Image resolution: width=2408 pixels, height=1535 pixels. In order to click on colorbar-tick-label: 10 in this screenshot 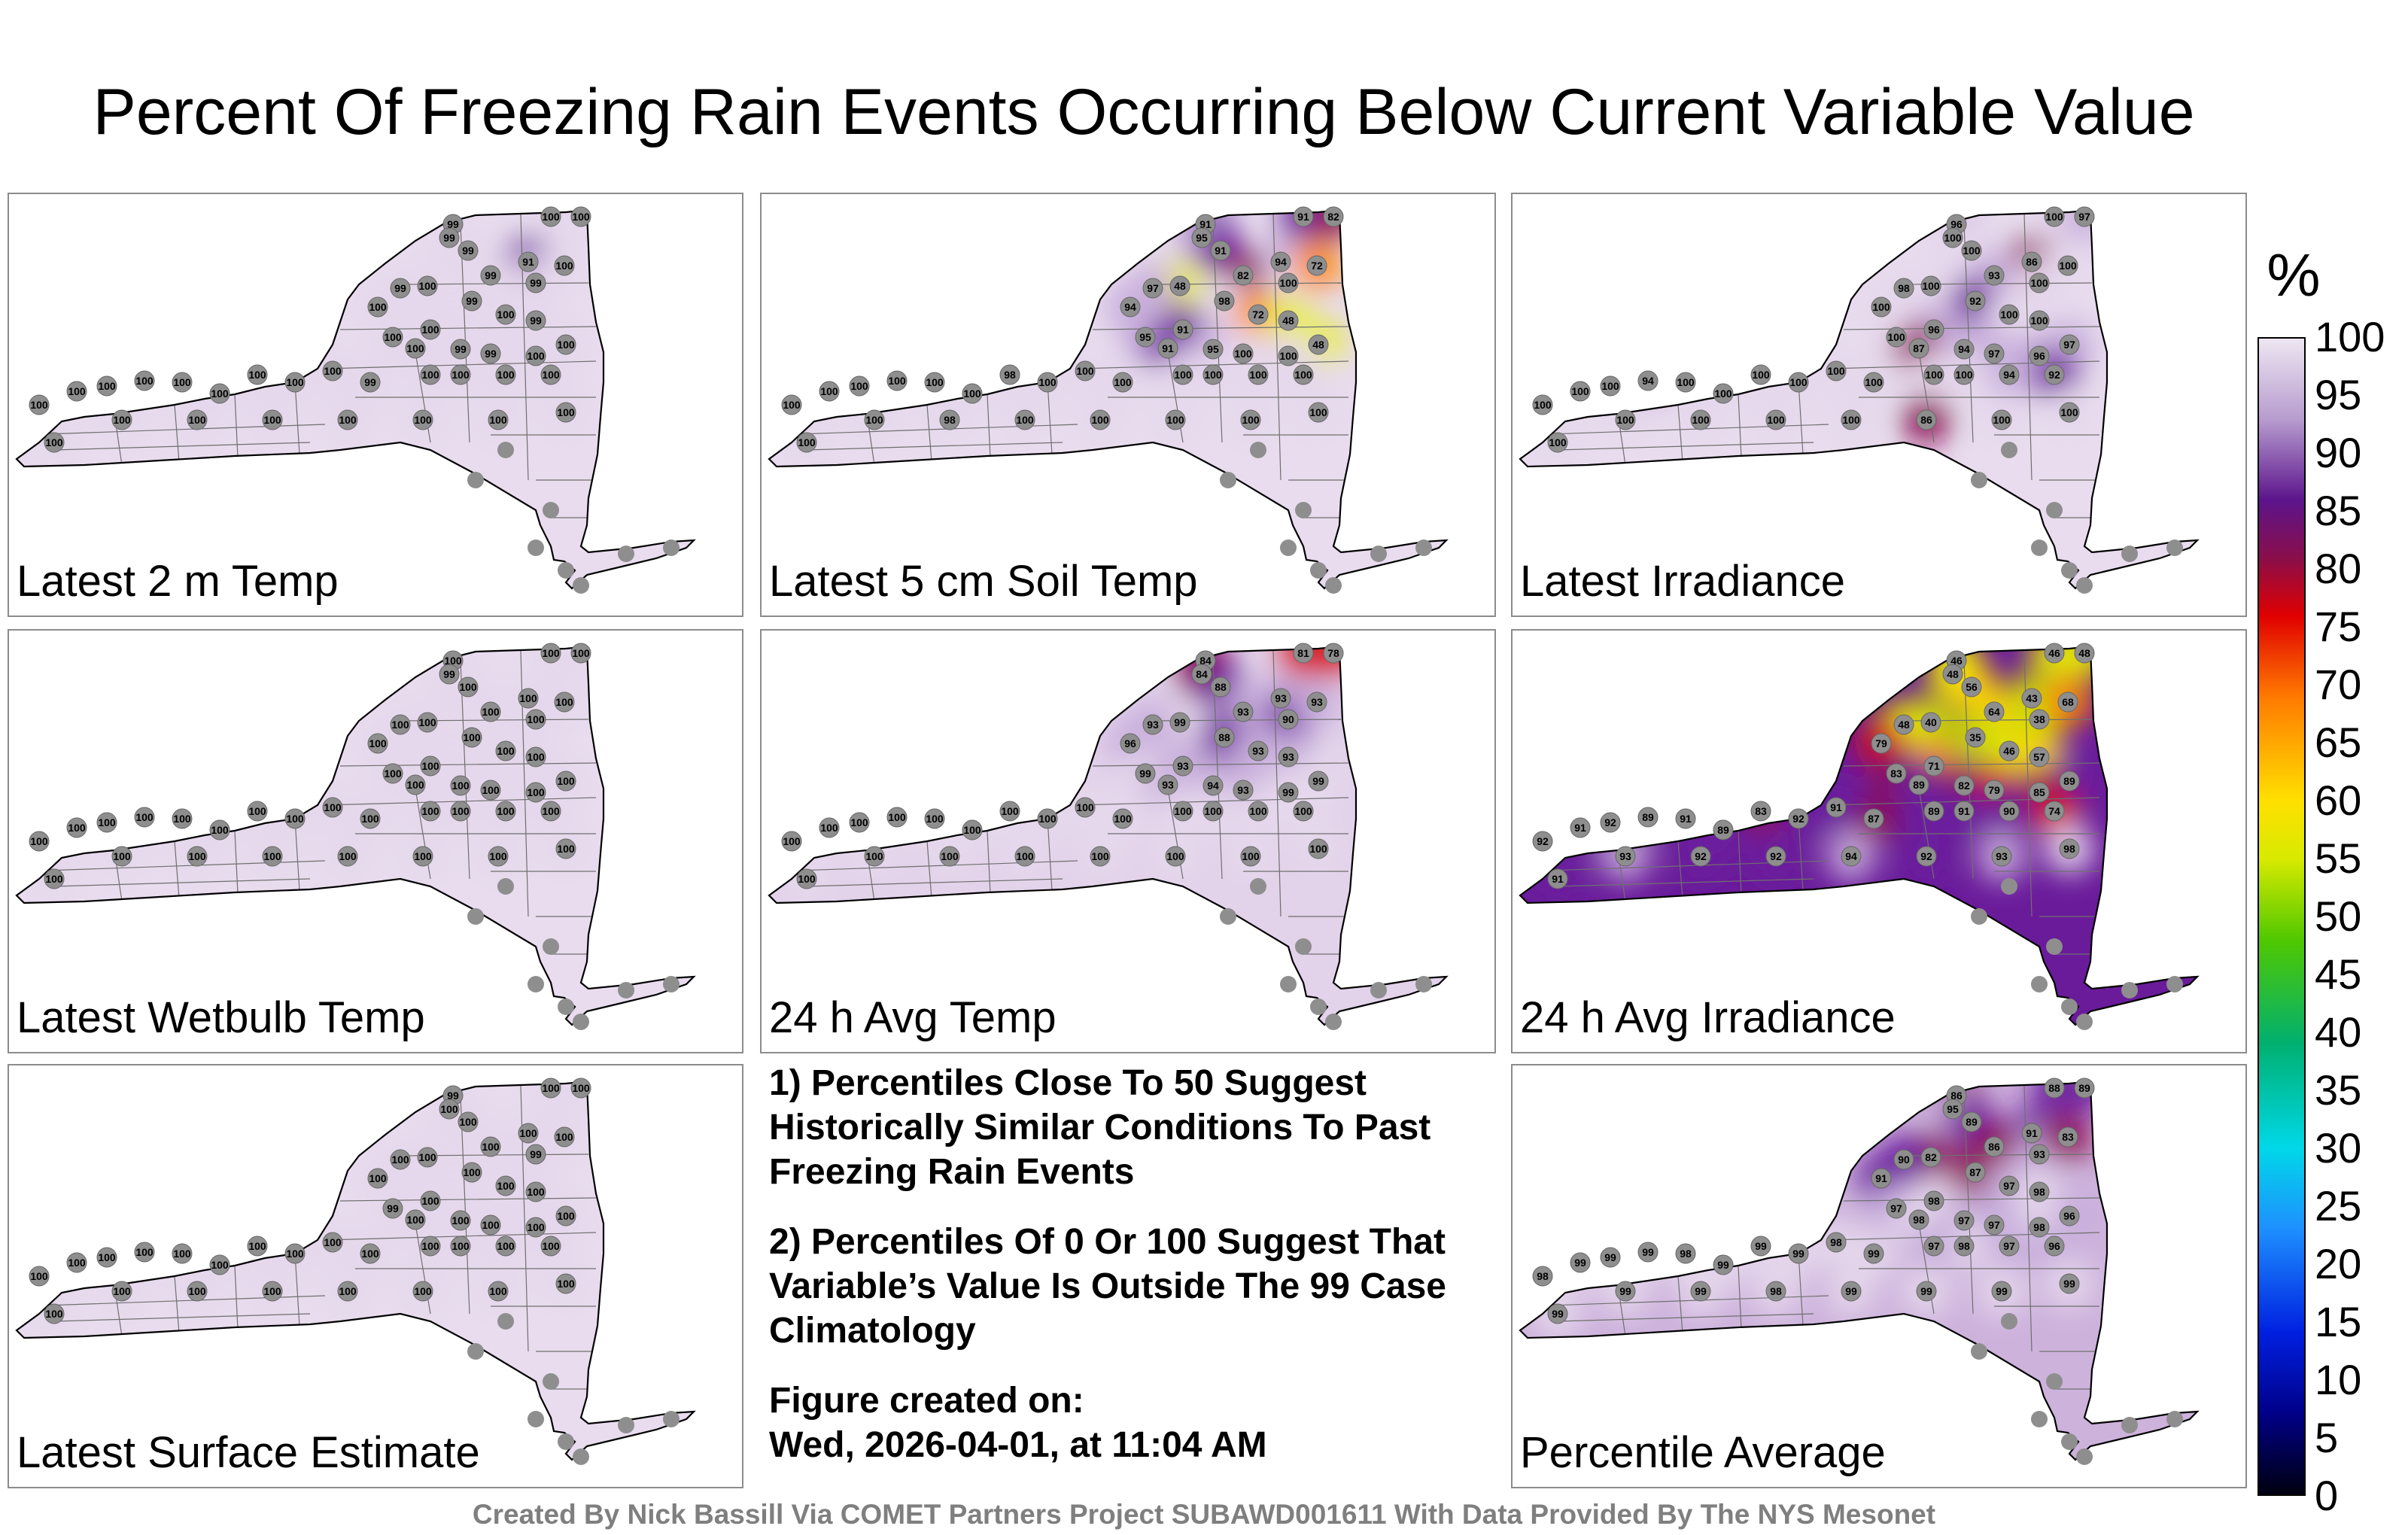, I will do `click(2338, 1379)`.